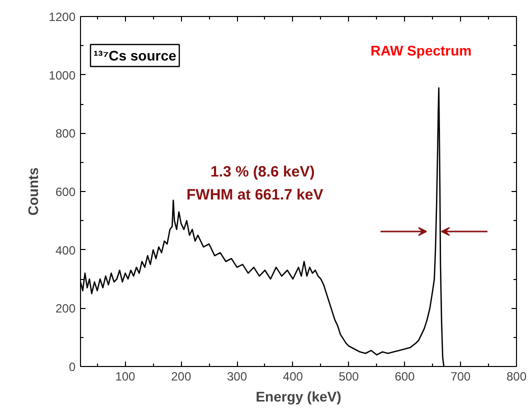  Describe the element at coordinates (421, 50) in the screenshot. I see `annotation: RAW Spectrum` at that location.